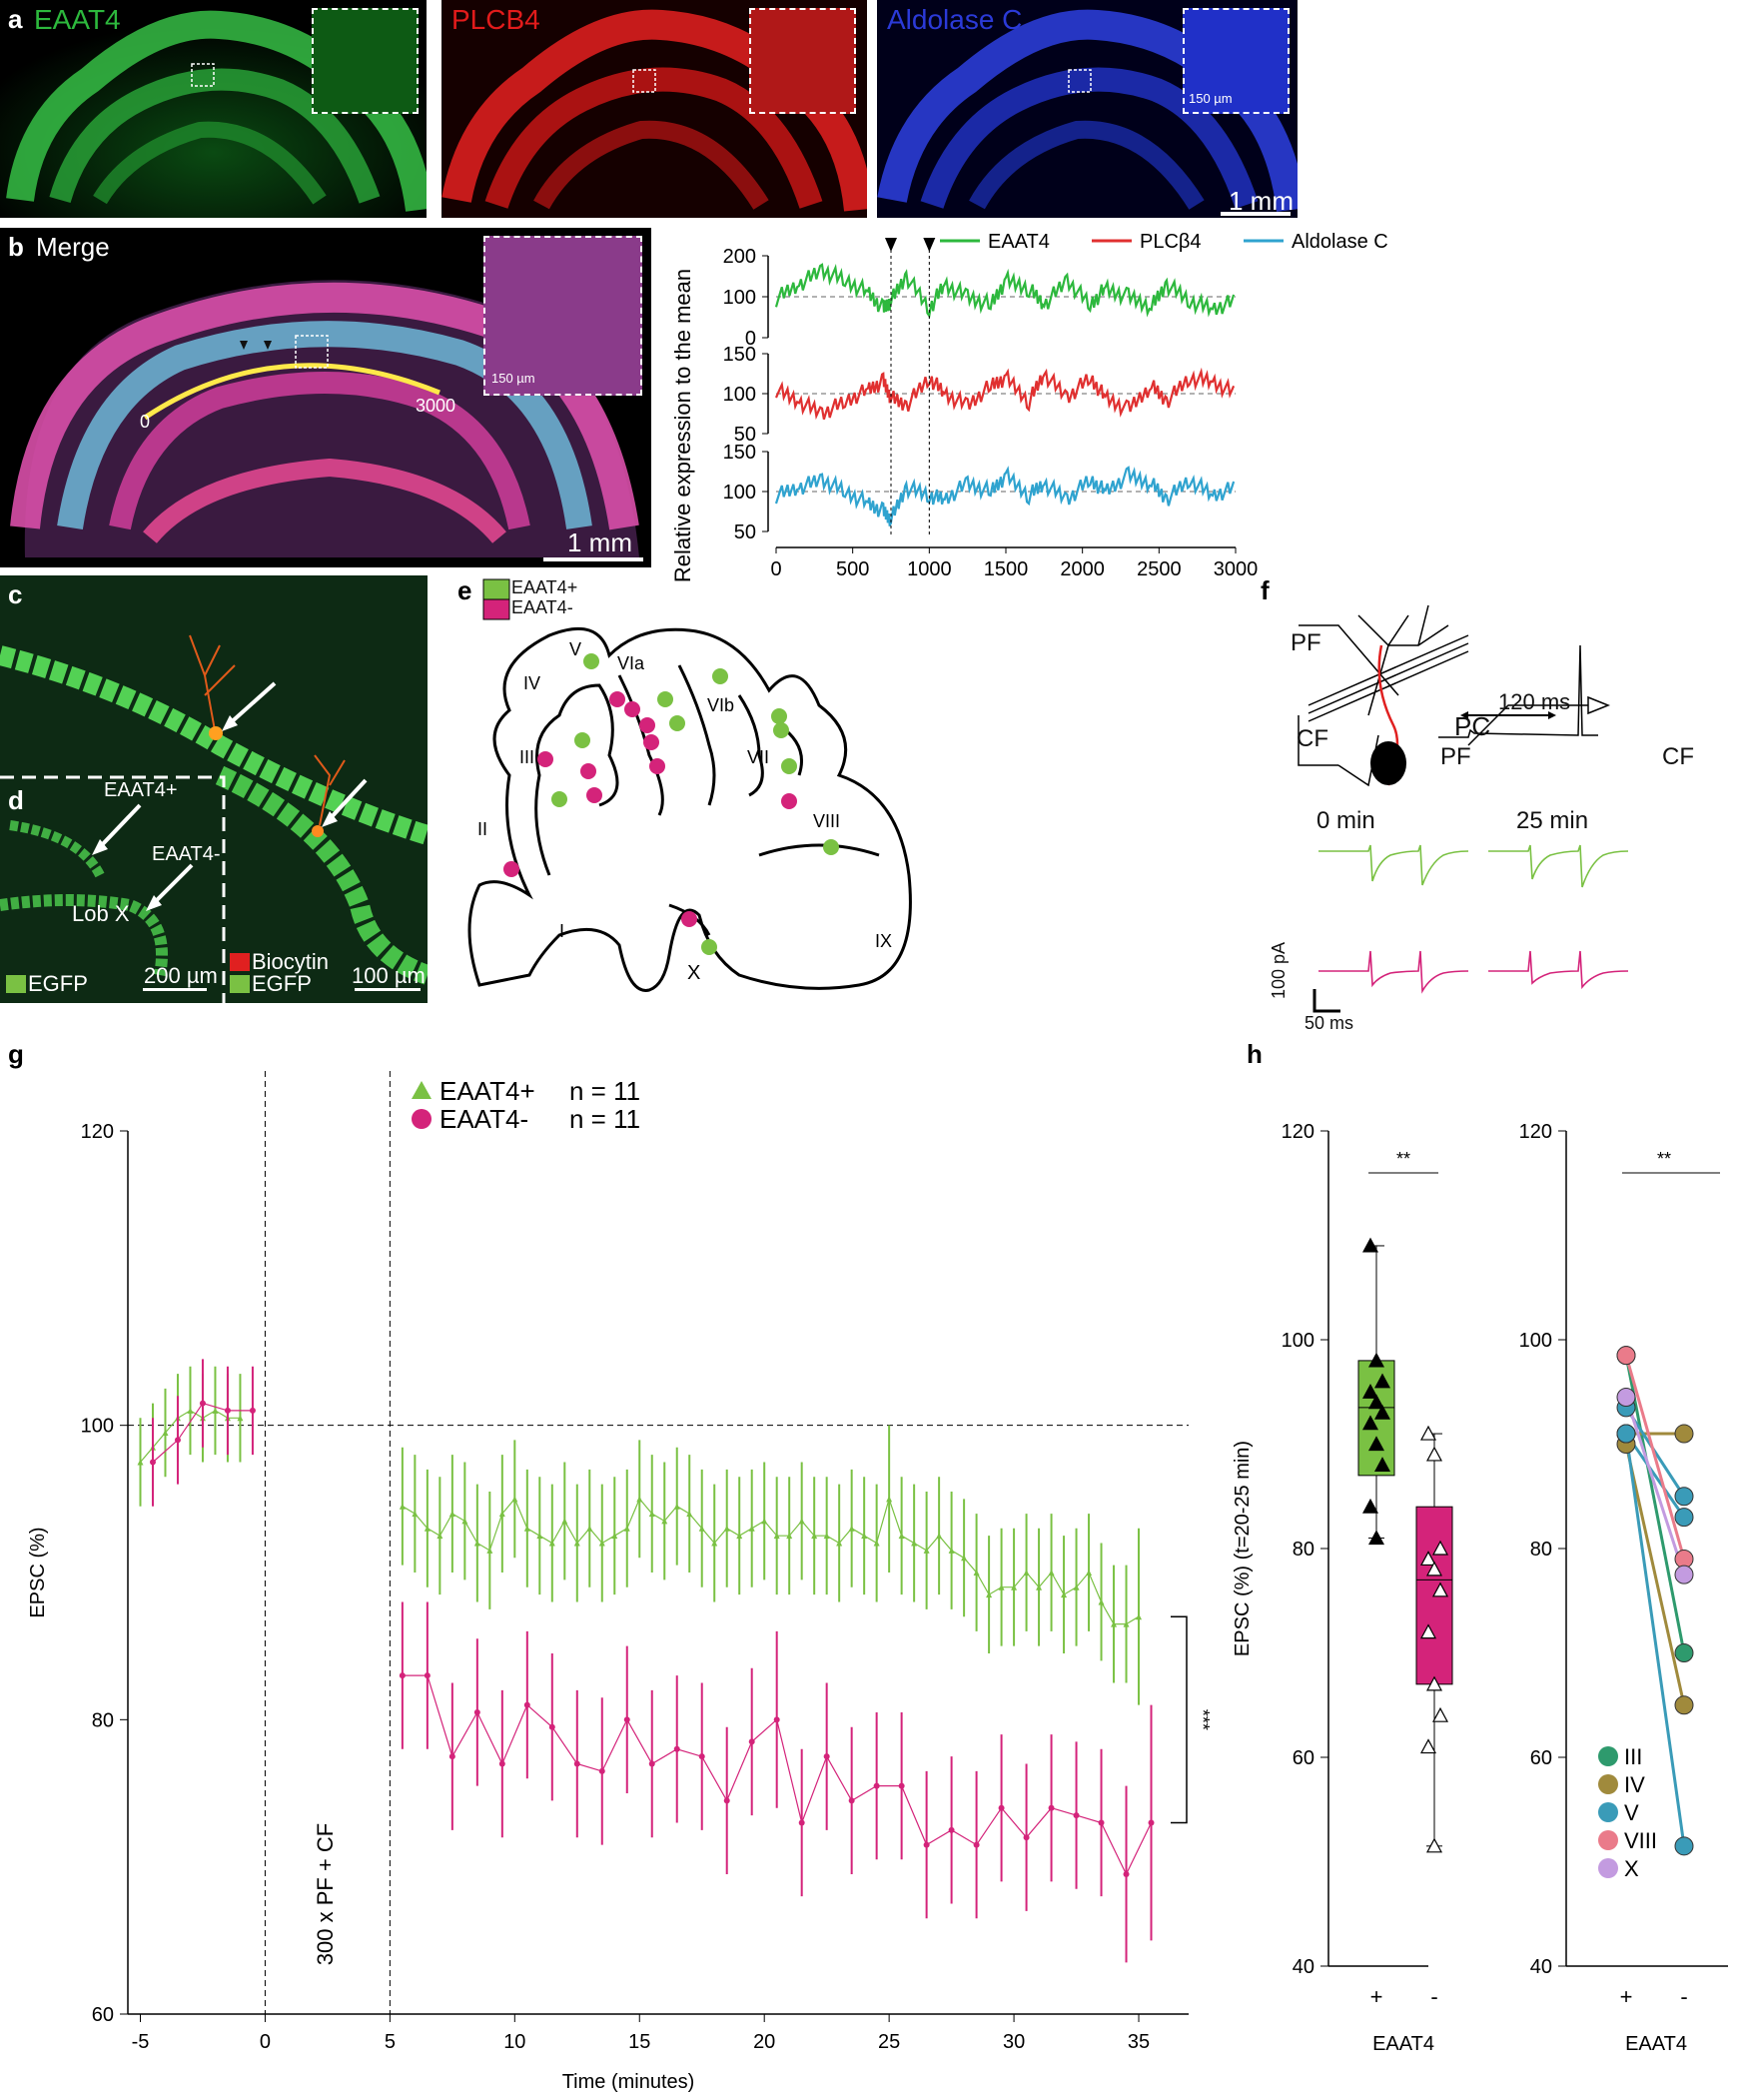  What do you see at coordinates (1179, 1720) in the screenshot?
I see `significance-bracket` at bounding box center [1179, 1720].